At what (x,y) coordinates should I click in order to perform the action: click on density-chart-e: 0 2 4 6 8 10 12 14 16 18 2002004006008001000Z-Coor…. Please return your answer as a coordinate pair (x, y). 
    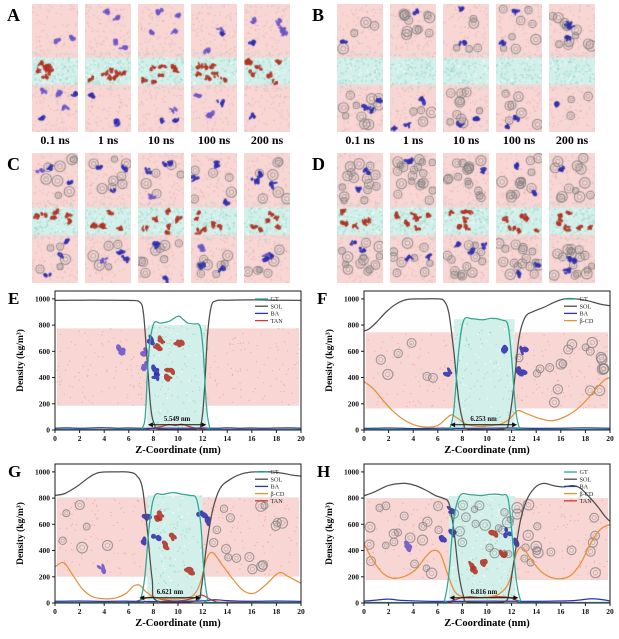
    Looking at the image, I should click on (160, 373).